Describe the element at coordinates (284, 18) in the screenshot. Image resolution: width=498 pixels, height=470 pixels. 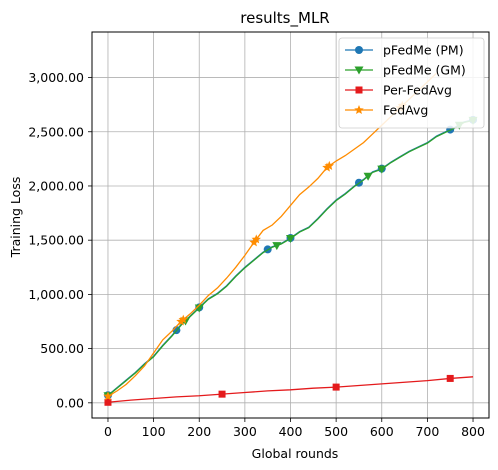
I see `chart-title: results_MLR` at that location.